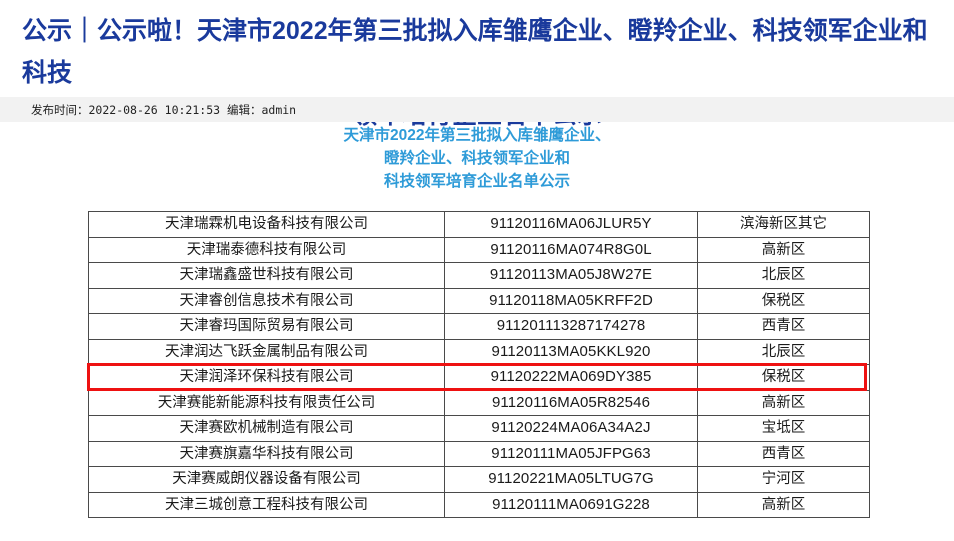 The image size is (954, 541). What do you see at coordinates (571, 275) in the screenshot?
I see `cell-credit-code: 91120113MA05J8W27E` at bounding box center [571, 275].